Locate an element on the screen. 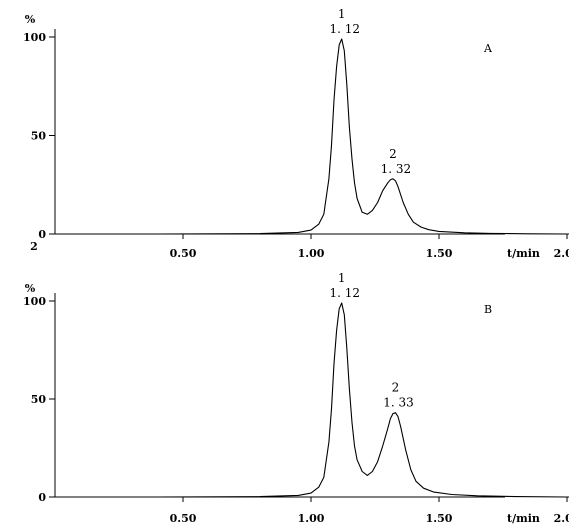 The width and height of the screenshot is (569, 531). panel-label: B is located at coordinates (488, 309).